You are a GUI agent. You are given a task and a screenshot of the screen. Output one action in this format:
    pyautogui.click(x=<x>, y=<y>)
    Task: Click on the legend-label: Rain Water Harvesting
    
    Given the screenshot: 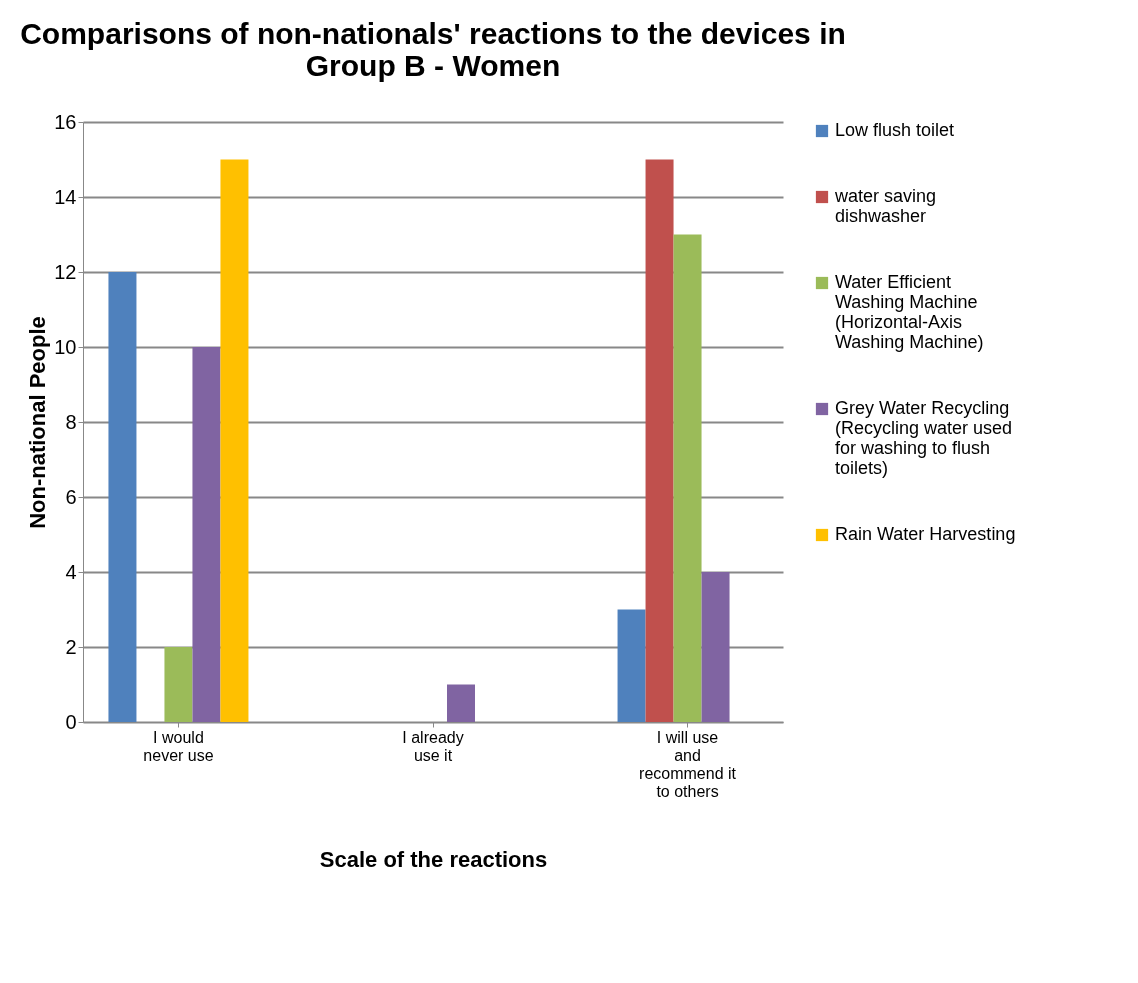 What is the action you would take?
    pyautogui.click(x=925, y=534)
    